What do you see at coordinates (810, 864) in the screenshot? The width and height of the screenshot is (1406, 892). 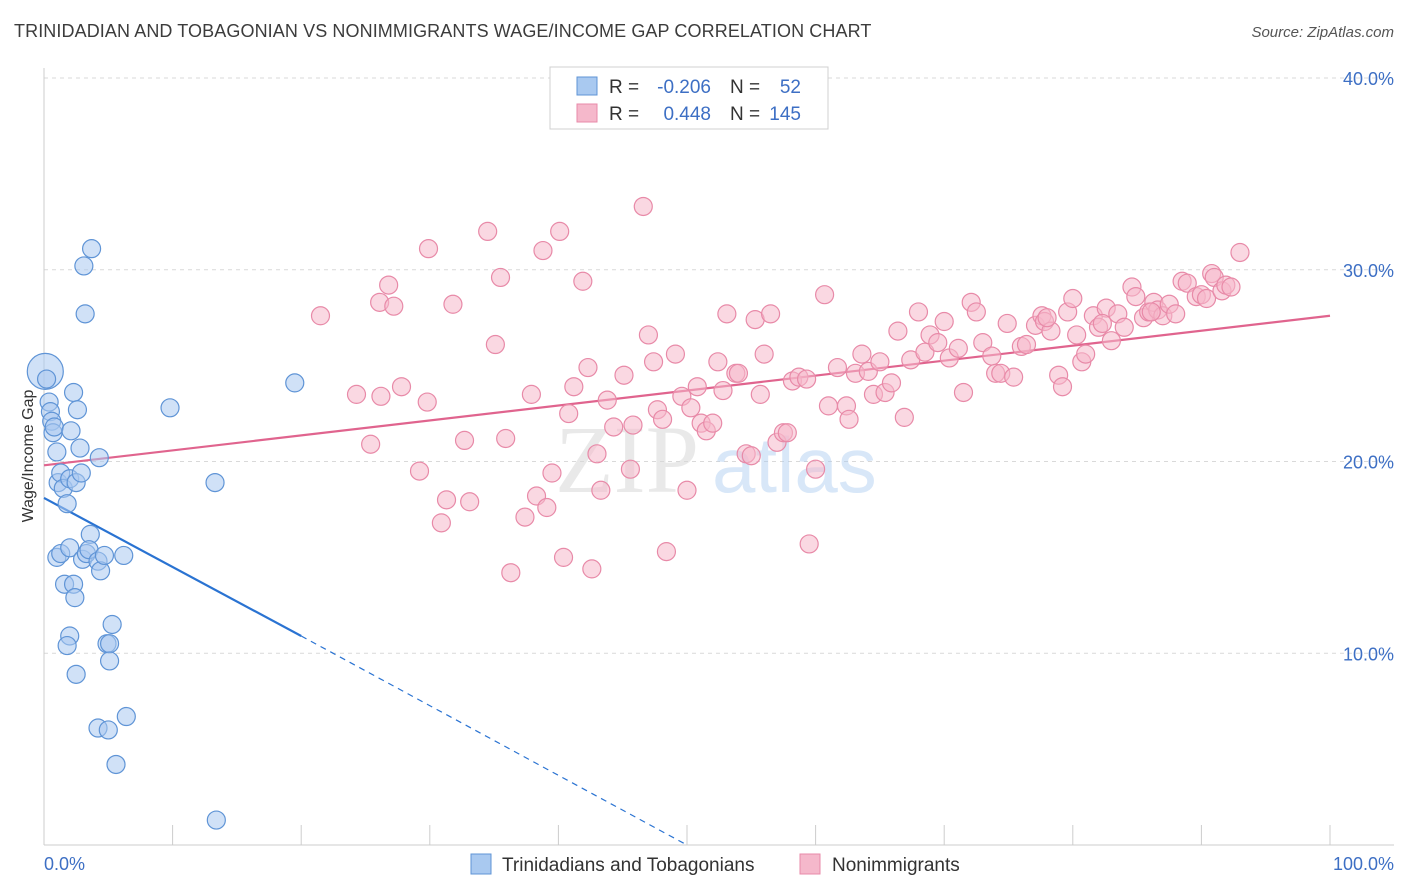 I see `bottom-legend-swatch-pink` at bounding box center [810, 864].